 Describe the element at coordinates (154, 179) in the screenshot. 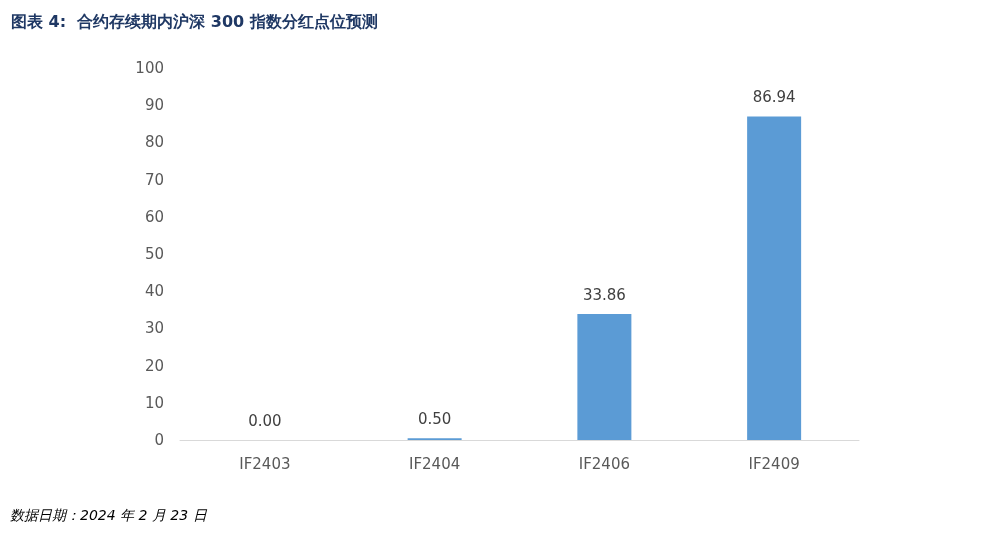

I see `y-tick-label: 70` at that location.